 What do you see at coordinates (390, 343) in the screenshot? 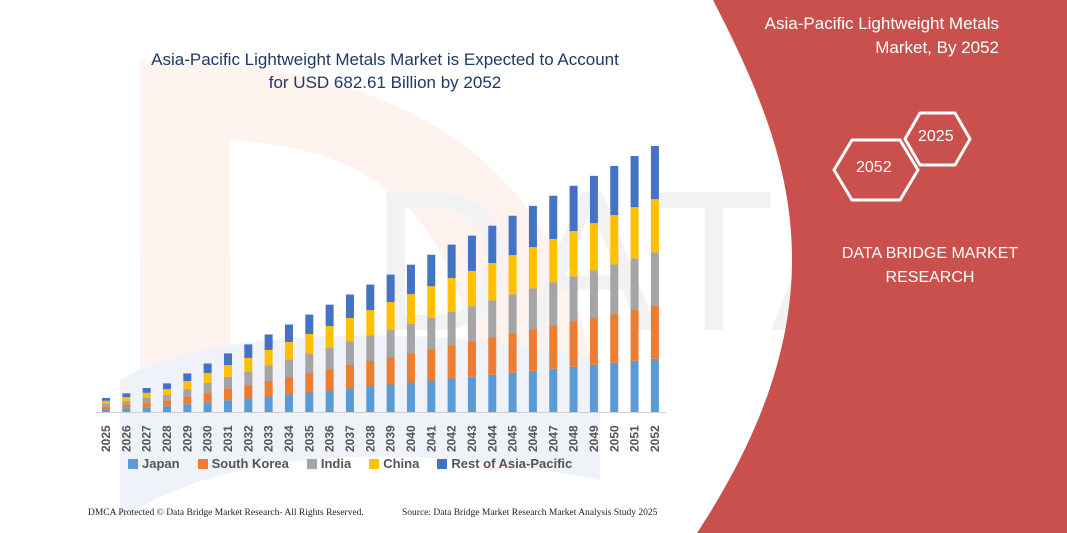
I see `bar-segment-india-2039` at bounding box center [390, 343].